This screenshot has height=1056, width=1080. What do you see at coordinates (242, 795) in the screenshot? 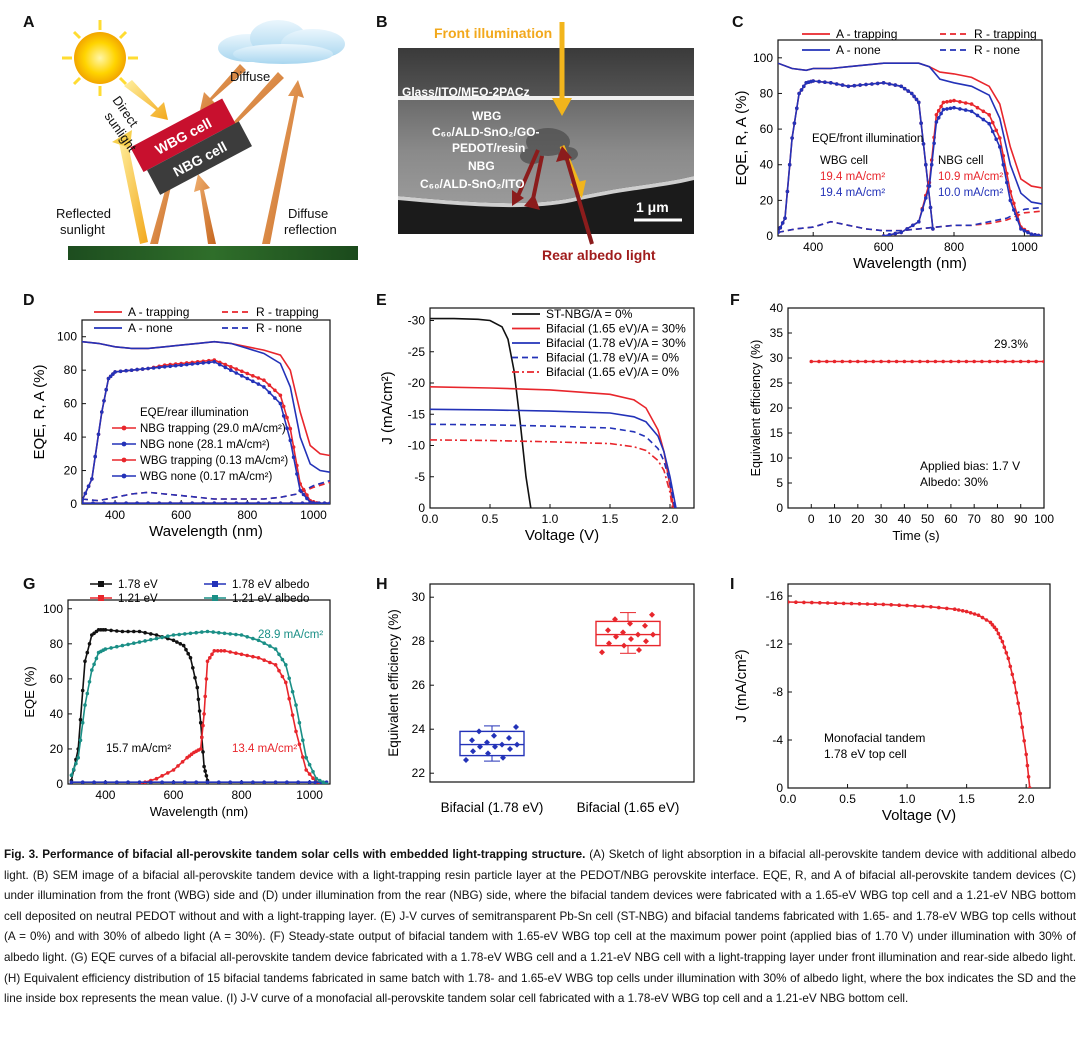
I see `x-tick-label: 800` at bounding box center [242, 795].